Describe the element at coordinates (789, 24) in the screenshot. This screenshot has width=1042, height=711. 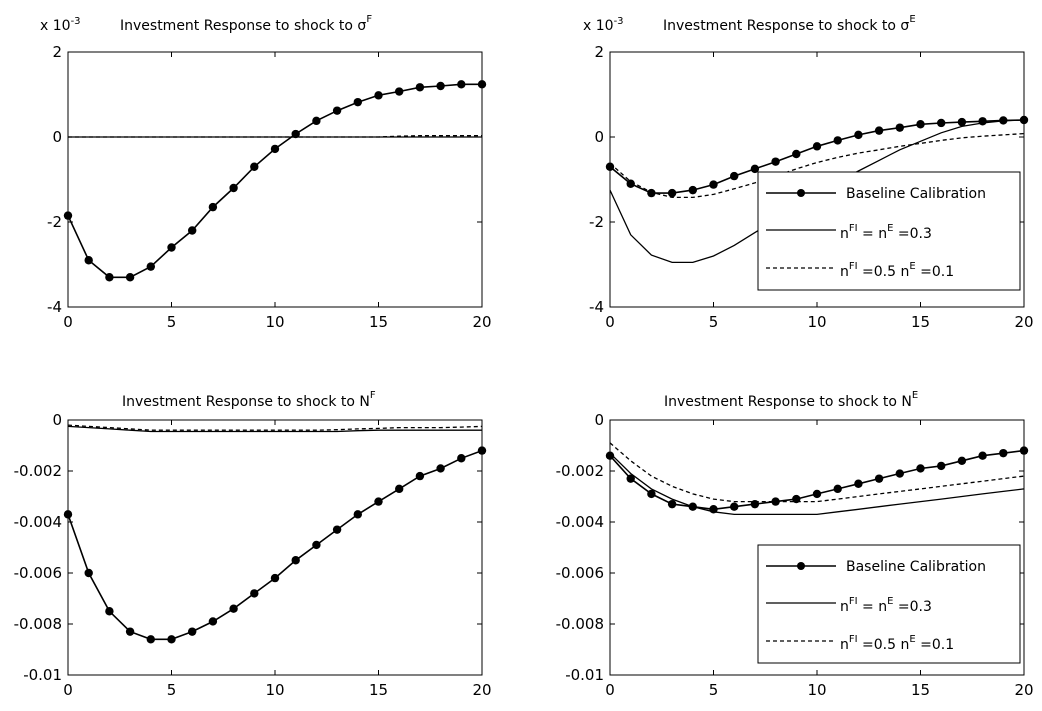
I see `chart-title: Investment Response to shock to σE` at that location.